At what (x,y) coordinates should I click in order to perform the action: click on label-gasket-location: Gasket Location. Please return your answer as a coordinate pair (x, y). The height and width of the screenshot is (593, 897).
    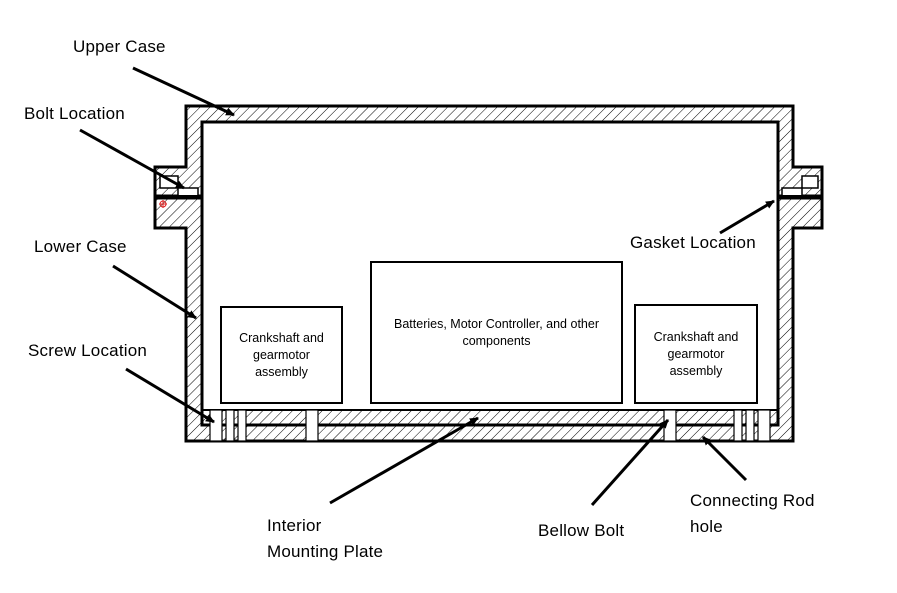
    Looking at the image, I should click on (693, 242).